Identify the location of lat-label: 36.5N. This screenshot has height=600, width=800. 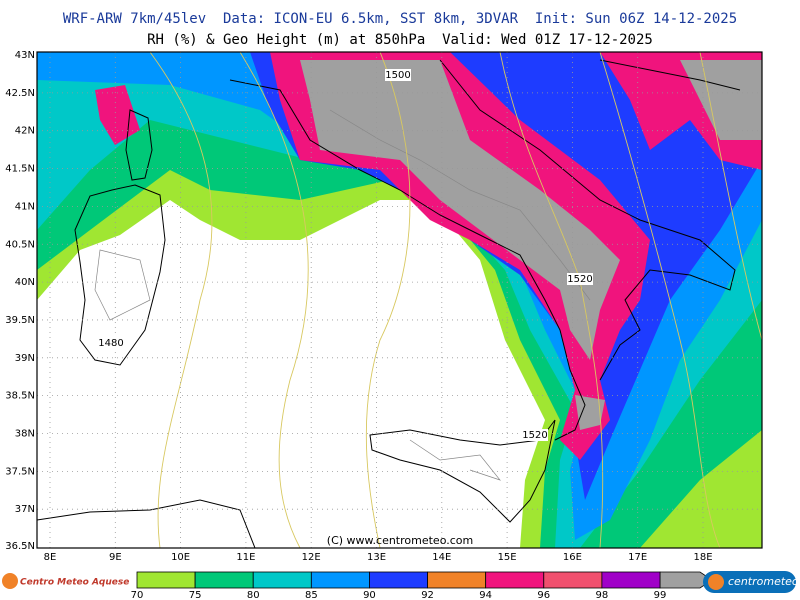
(20, 546).